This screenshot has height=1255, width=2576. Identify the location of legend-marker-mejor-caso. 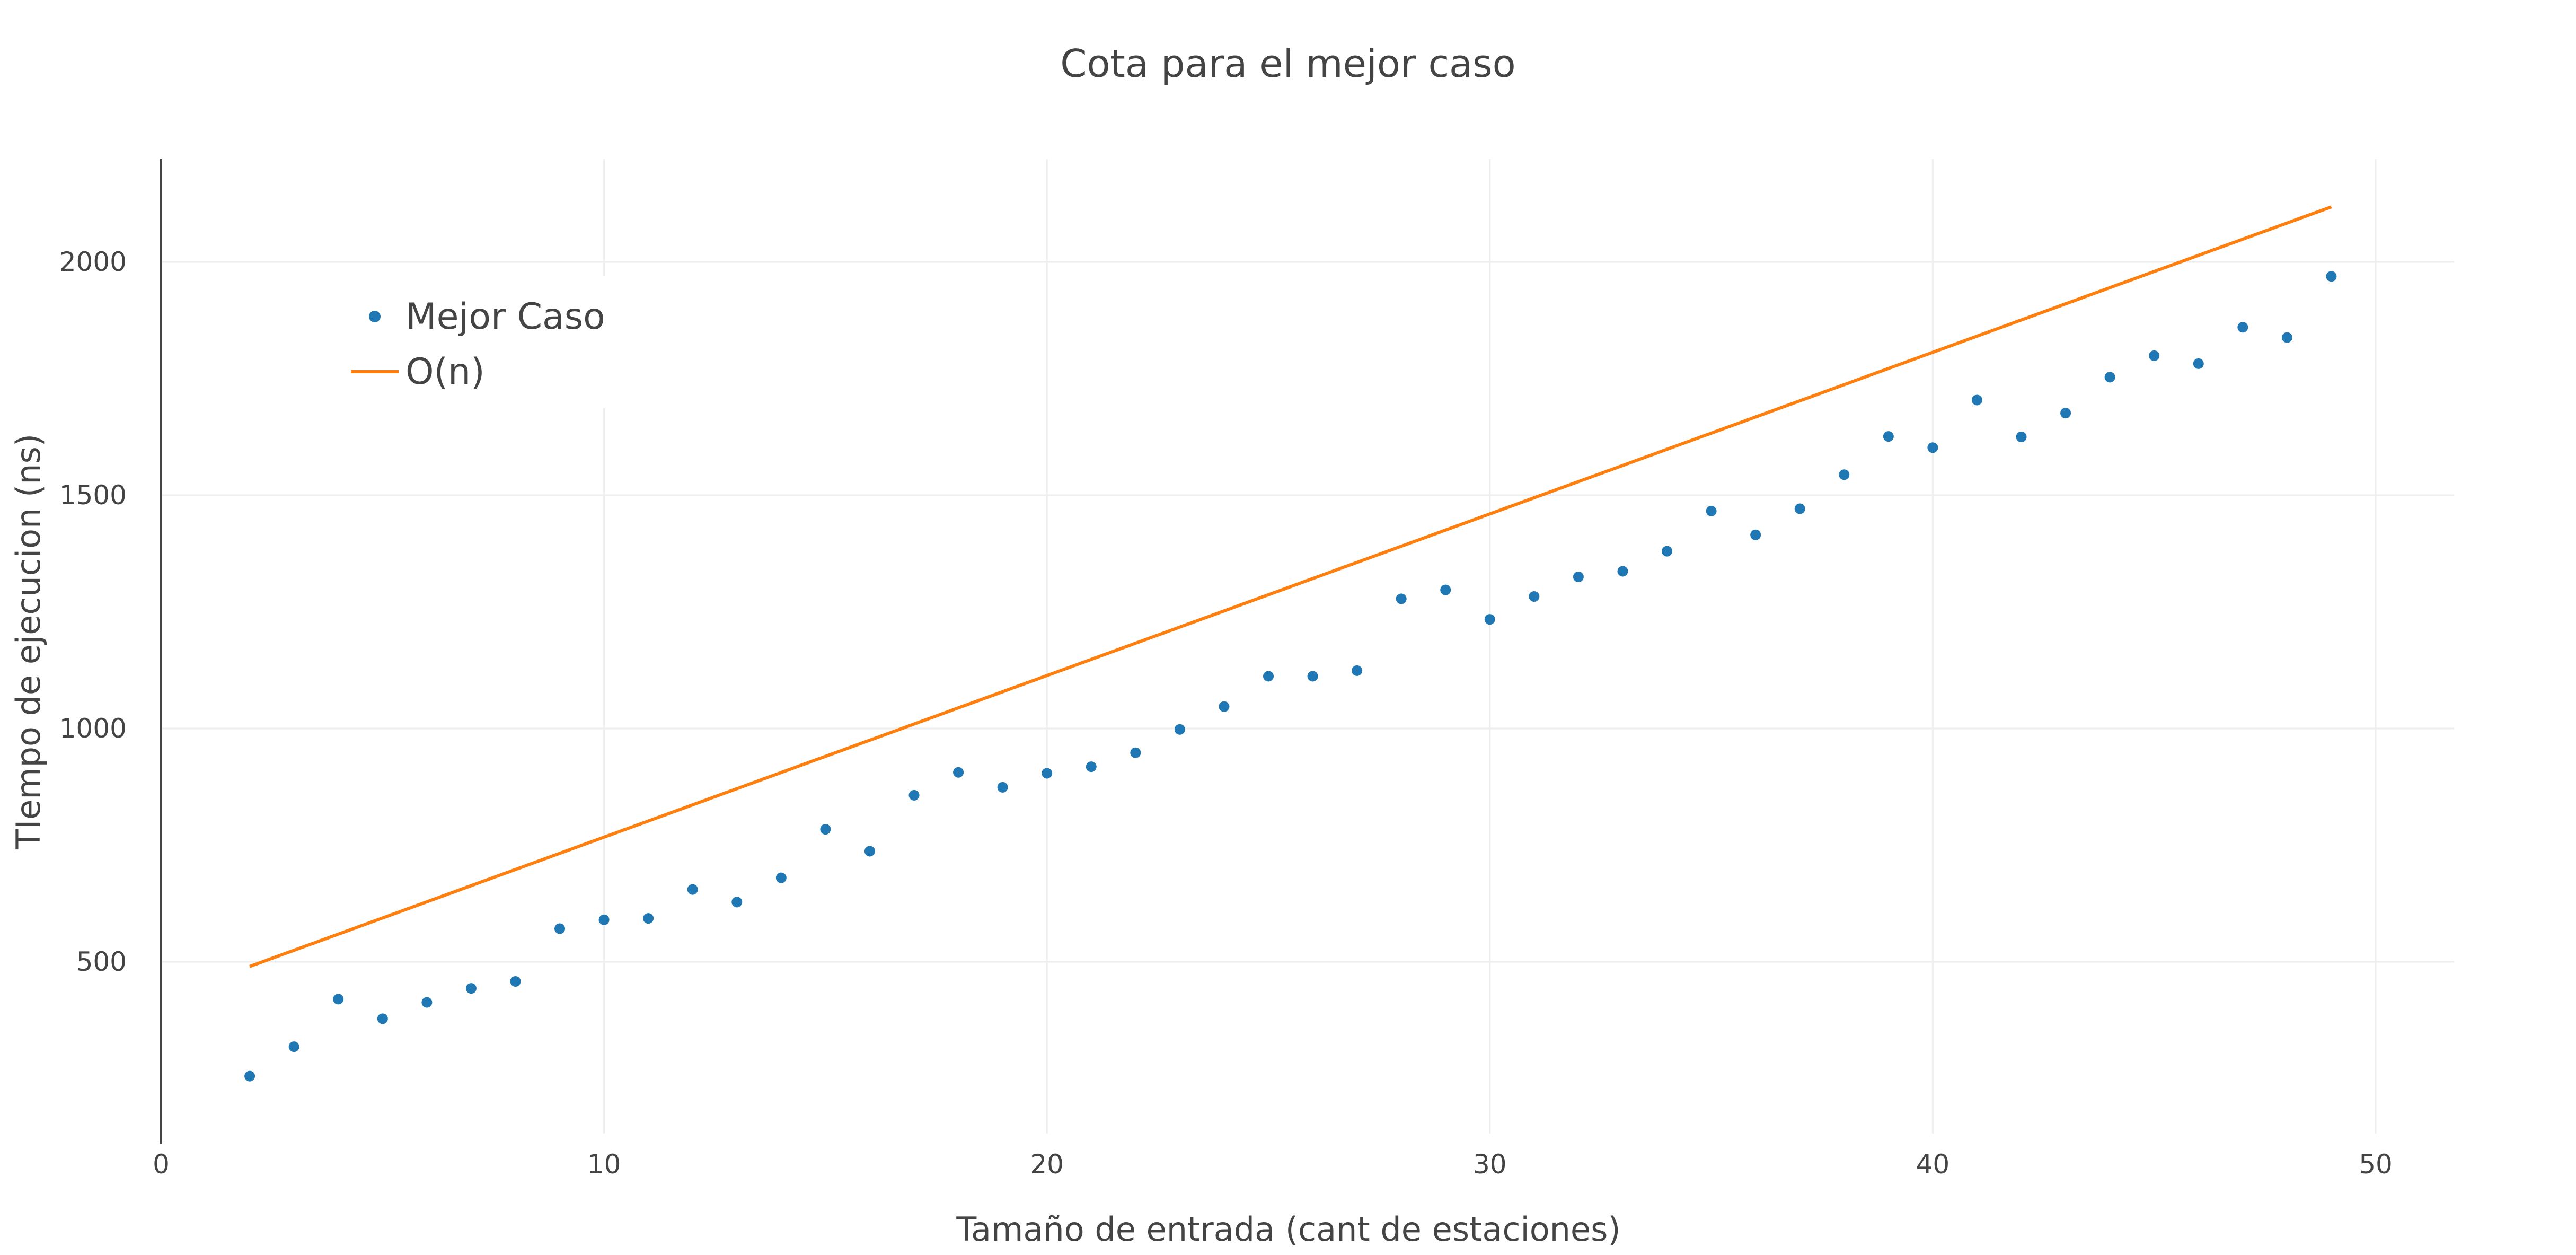
(375, 316).